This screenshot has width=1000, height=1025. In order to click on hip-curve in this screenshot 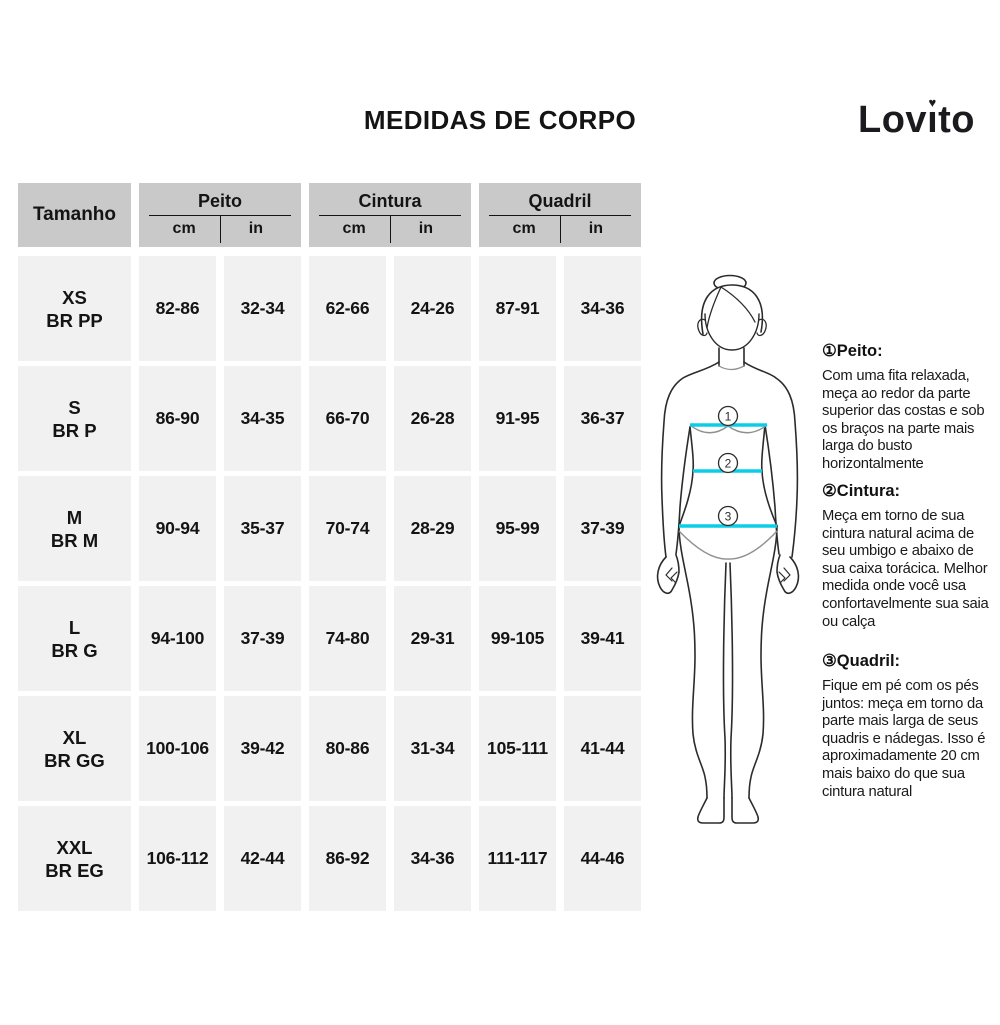, I will do `click(728, 545)`.